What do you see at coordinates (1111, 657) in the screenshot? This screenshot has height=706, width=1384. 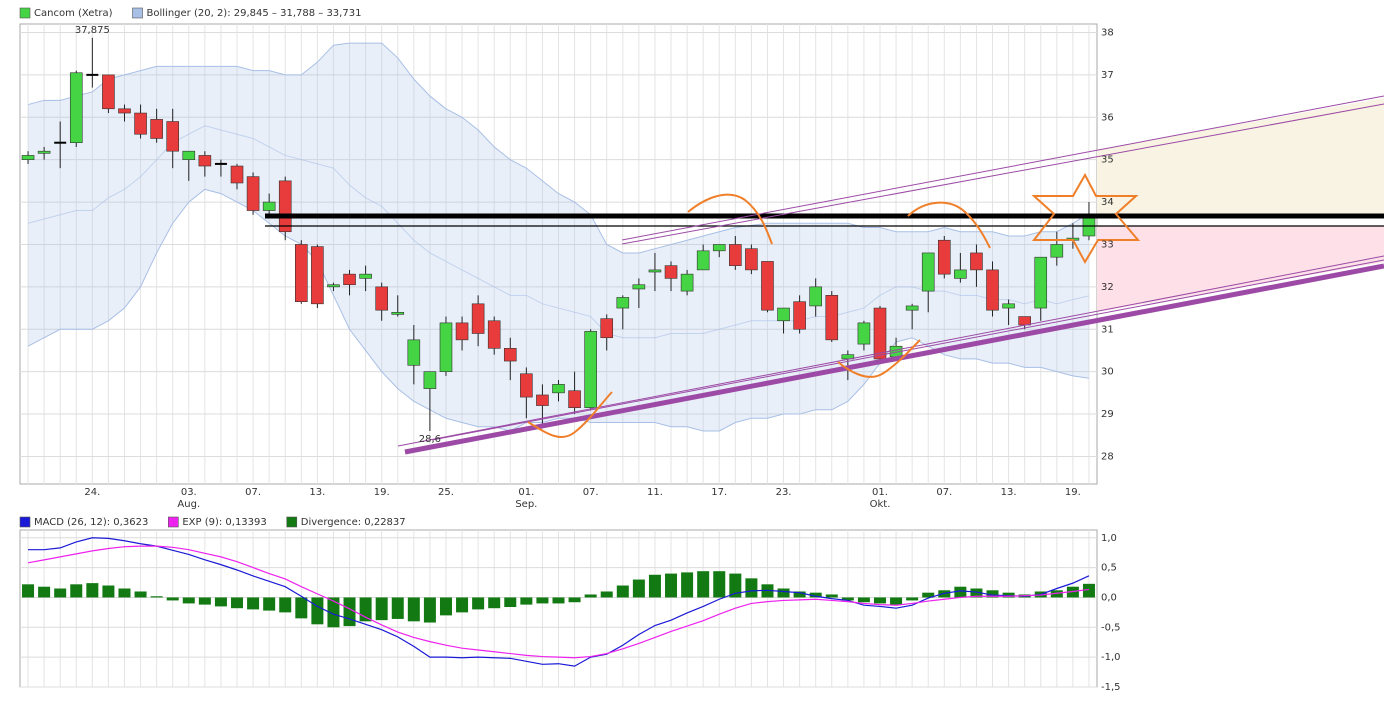 I see `y-tick-label: -1,0` at bounding box center [1111, 657].